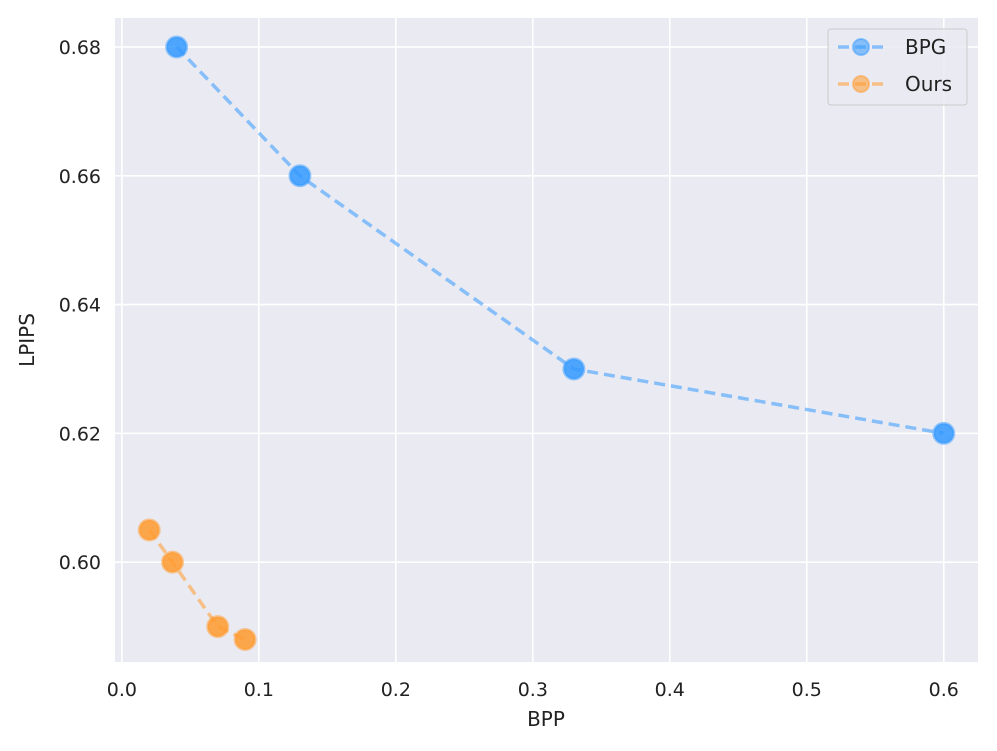 Image resolution: width=997 pixels, height=751 pixels. I want to click on y-tick-label: 0.68, so click(80, 48).